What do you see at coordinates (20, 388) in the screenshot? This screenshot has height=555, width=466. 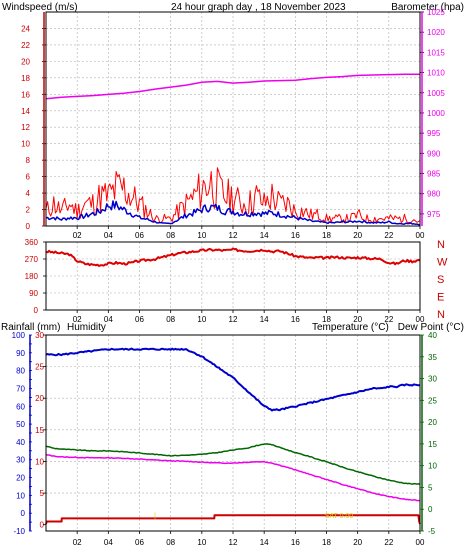 I see `humidity-tick-label: 70` at bounding box center [20, 388].